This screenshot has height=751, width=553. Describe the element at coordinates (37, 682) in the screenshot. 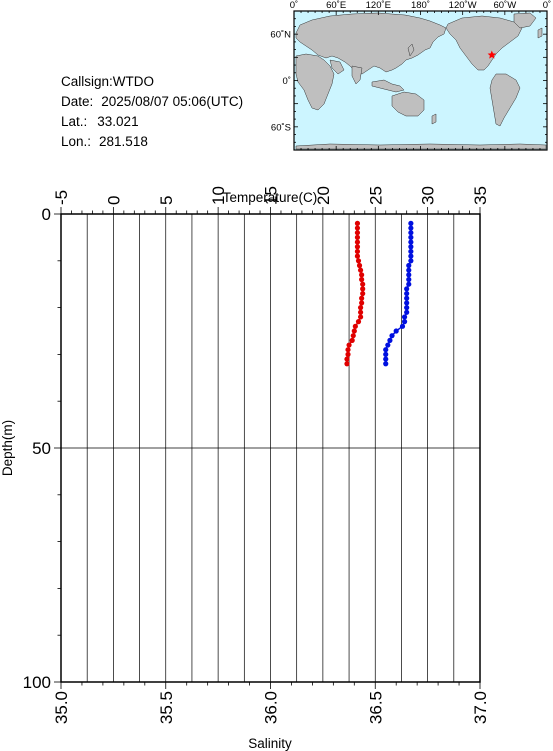

I see `depth-tick-label: 100` at that location.